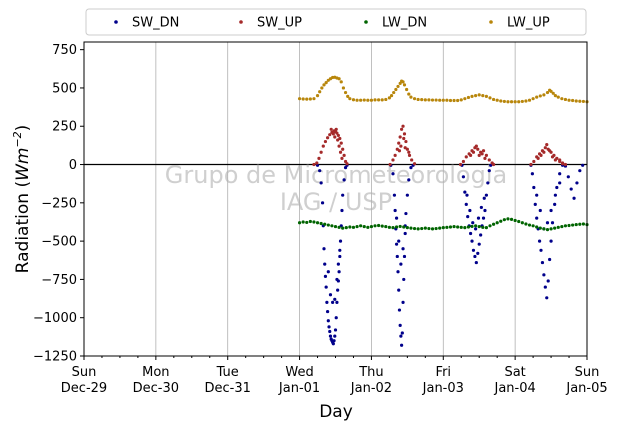  Describe the element at coordinates (586, 388) in the screenshot. I see `x-tick-label-date: Jan-05` at that location.